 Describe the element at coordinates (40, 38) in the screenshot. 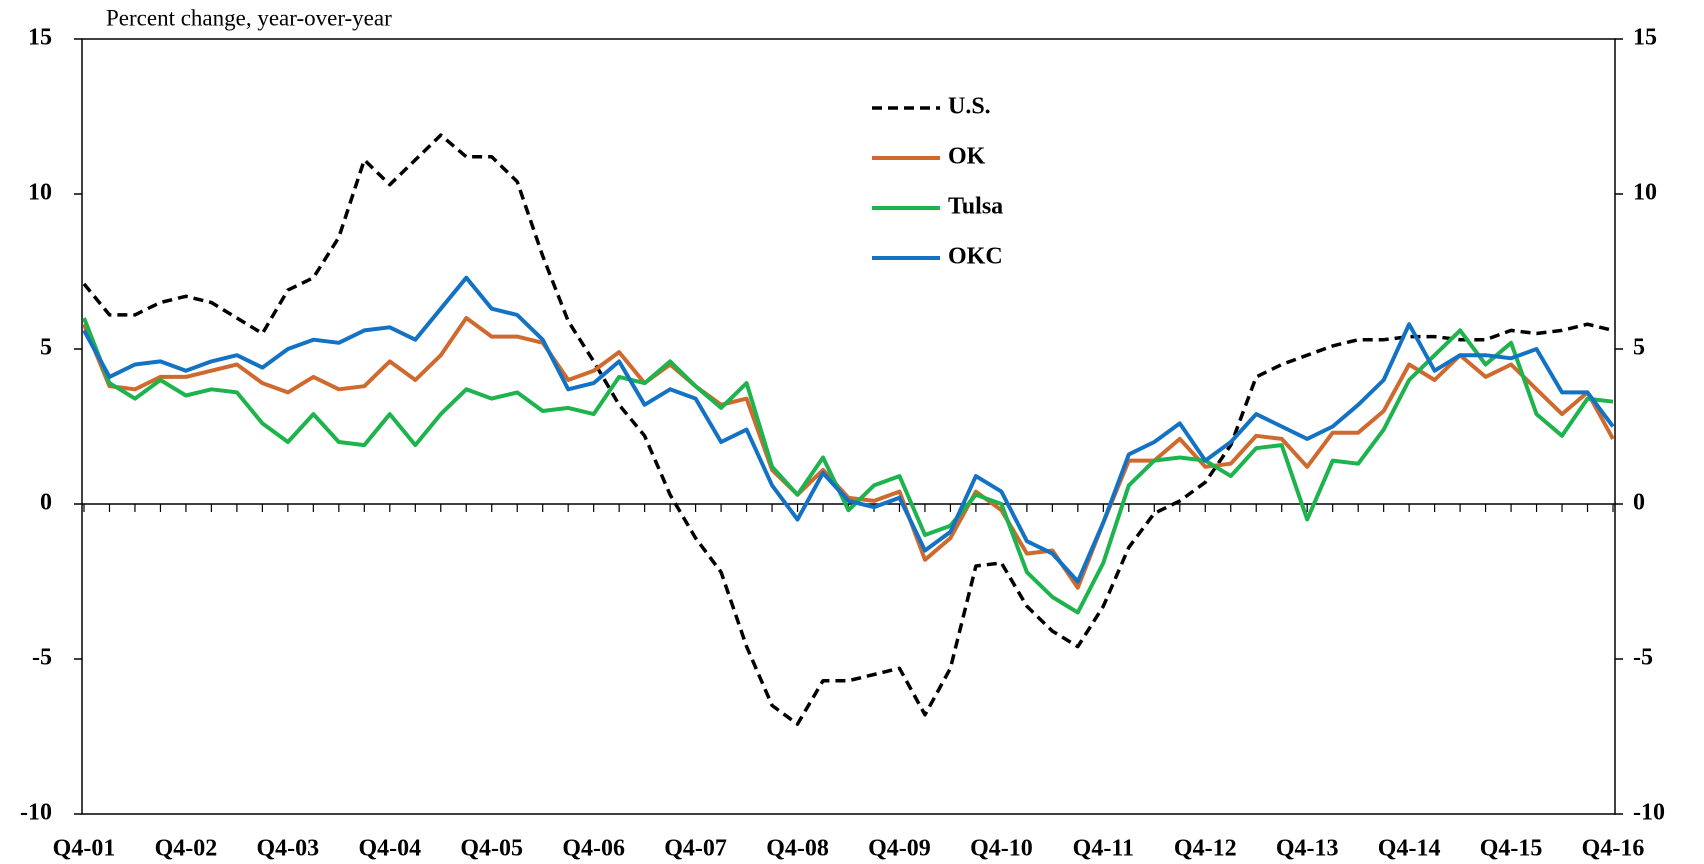

I see `y-tick-label: 15` at that location.